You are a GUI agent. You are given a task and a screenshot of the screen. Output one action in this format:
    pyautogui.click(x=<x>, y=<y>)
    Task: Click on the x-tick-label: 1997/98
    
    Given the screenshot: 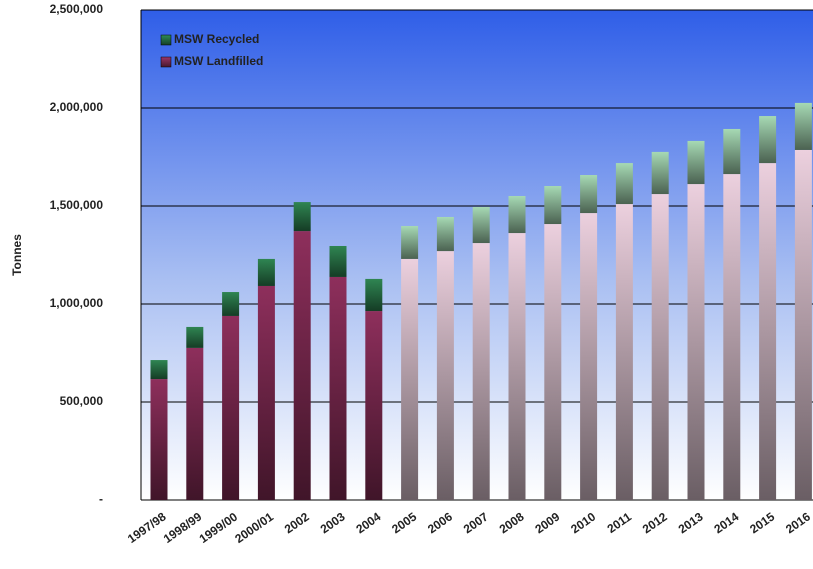 What is the action you would take?
    pyautogui.click(x=147, y=527)
    